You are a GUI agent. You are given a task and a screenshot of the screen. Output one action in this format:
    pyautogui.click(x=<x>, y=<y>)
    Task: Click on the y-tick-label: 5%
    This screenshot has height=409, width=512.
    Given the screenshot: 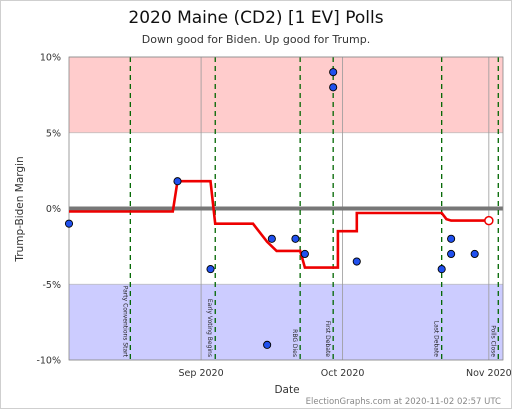 What is the action you would take?
    pyautogui.click(x=53, y=133)
    